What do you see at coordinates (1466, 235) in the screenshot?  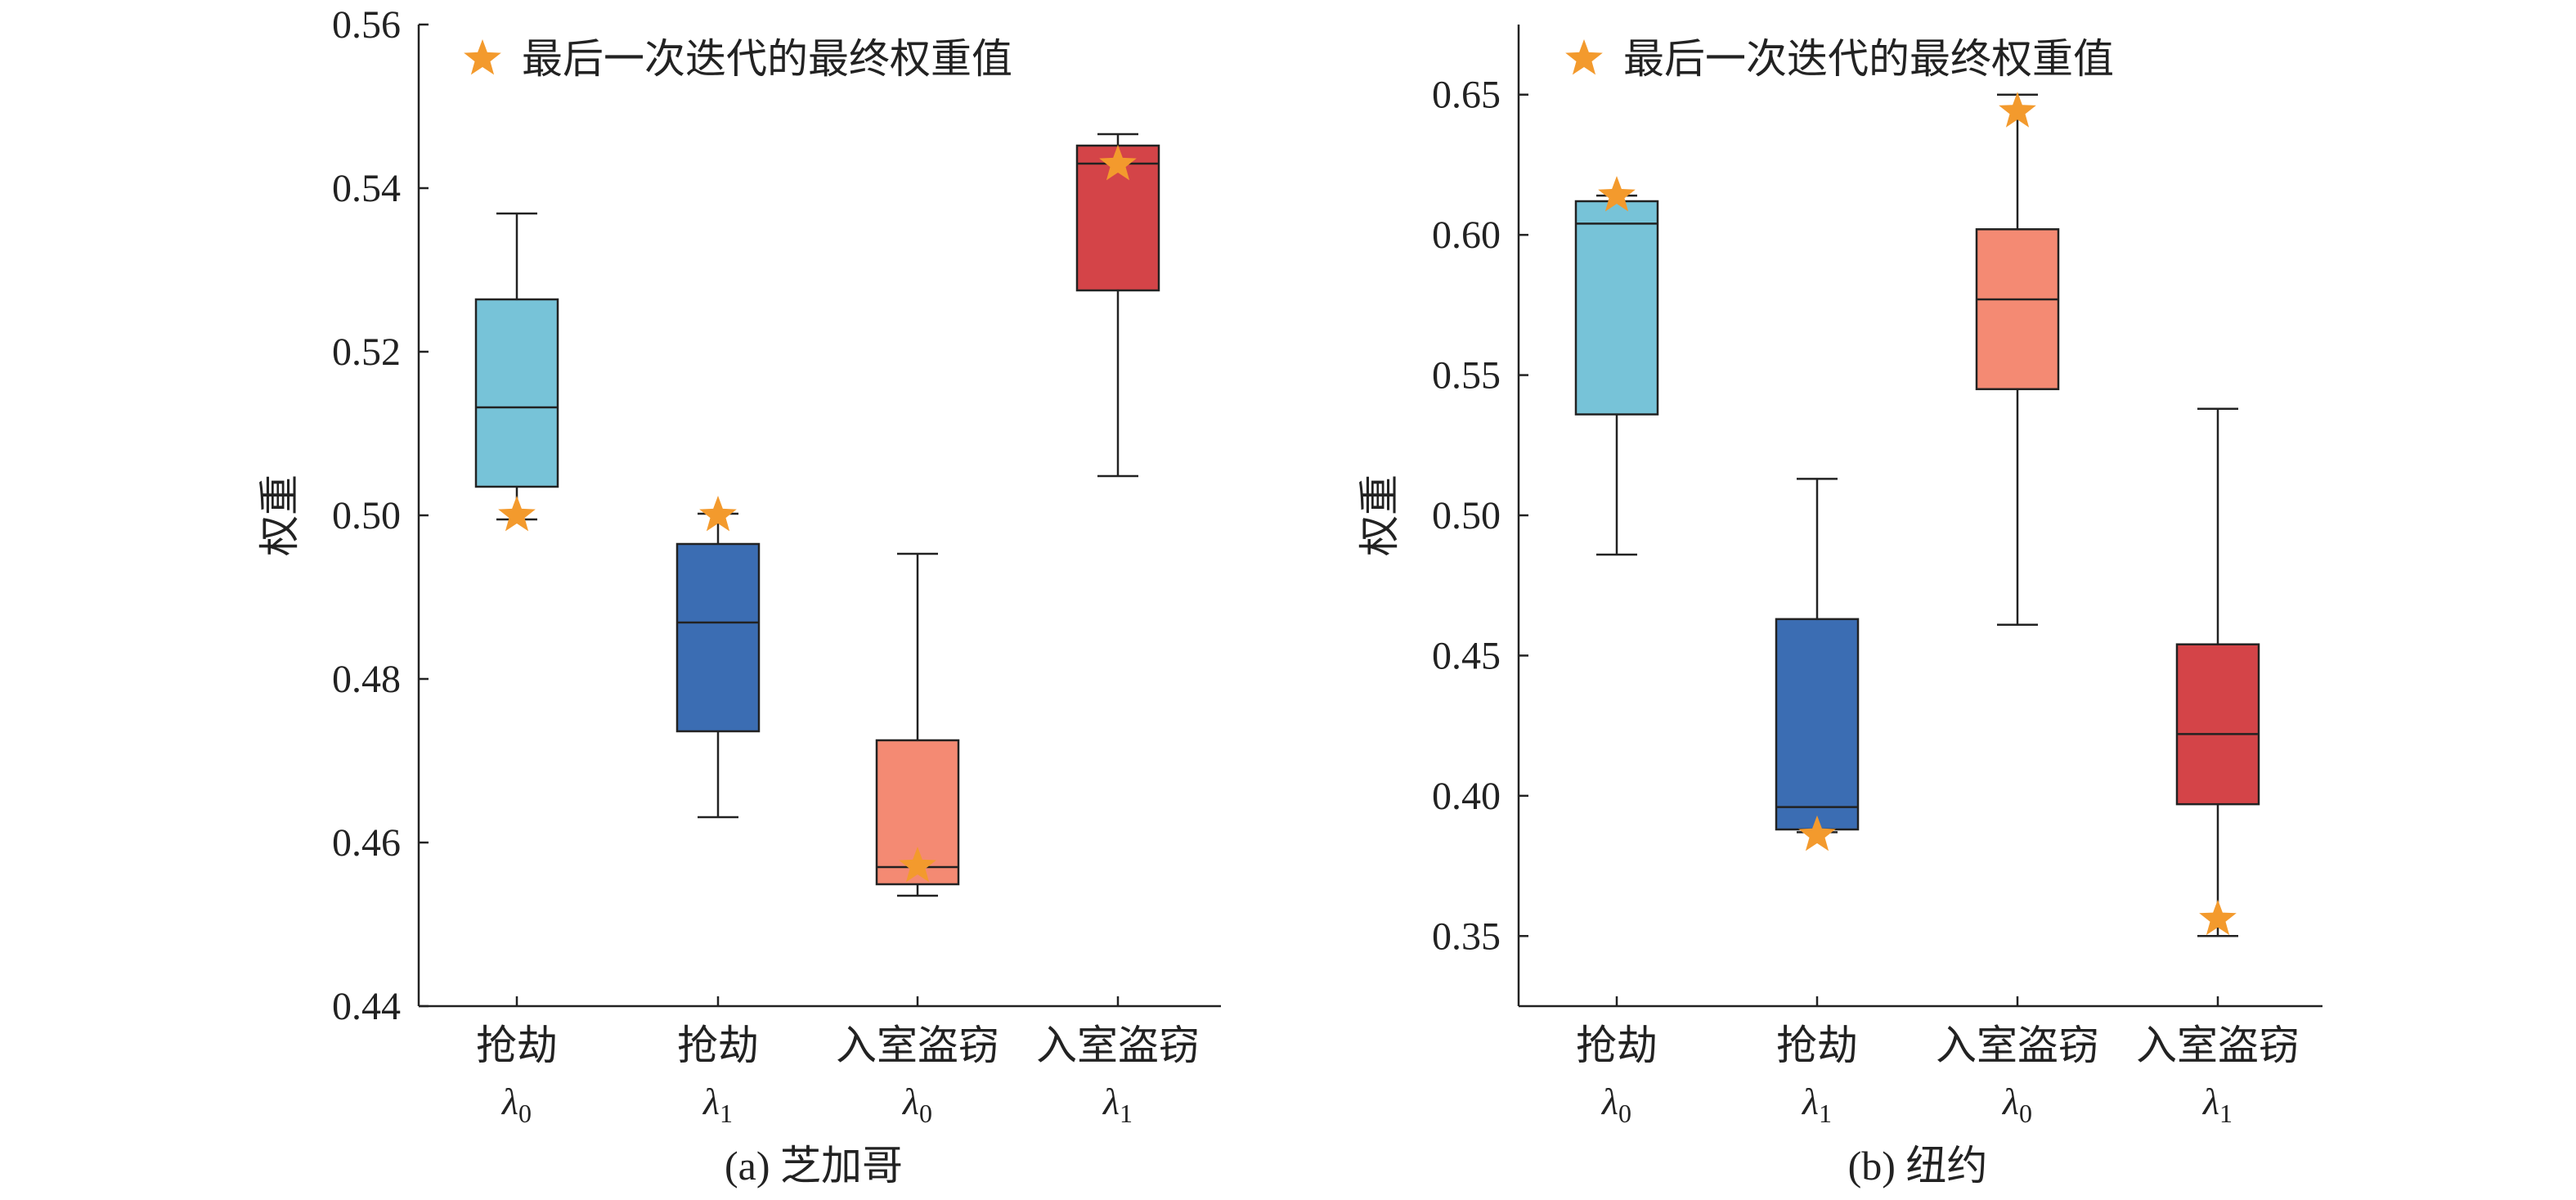 I see `y-tick-label: 0.60` at bounding box center [1466, 235].